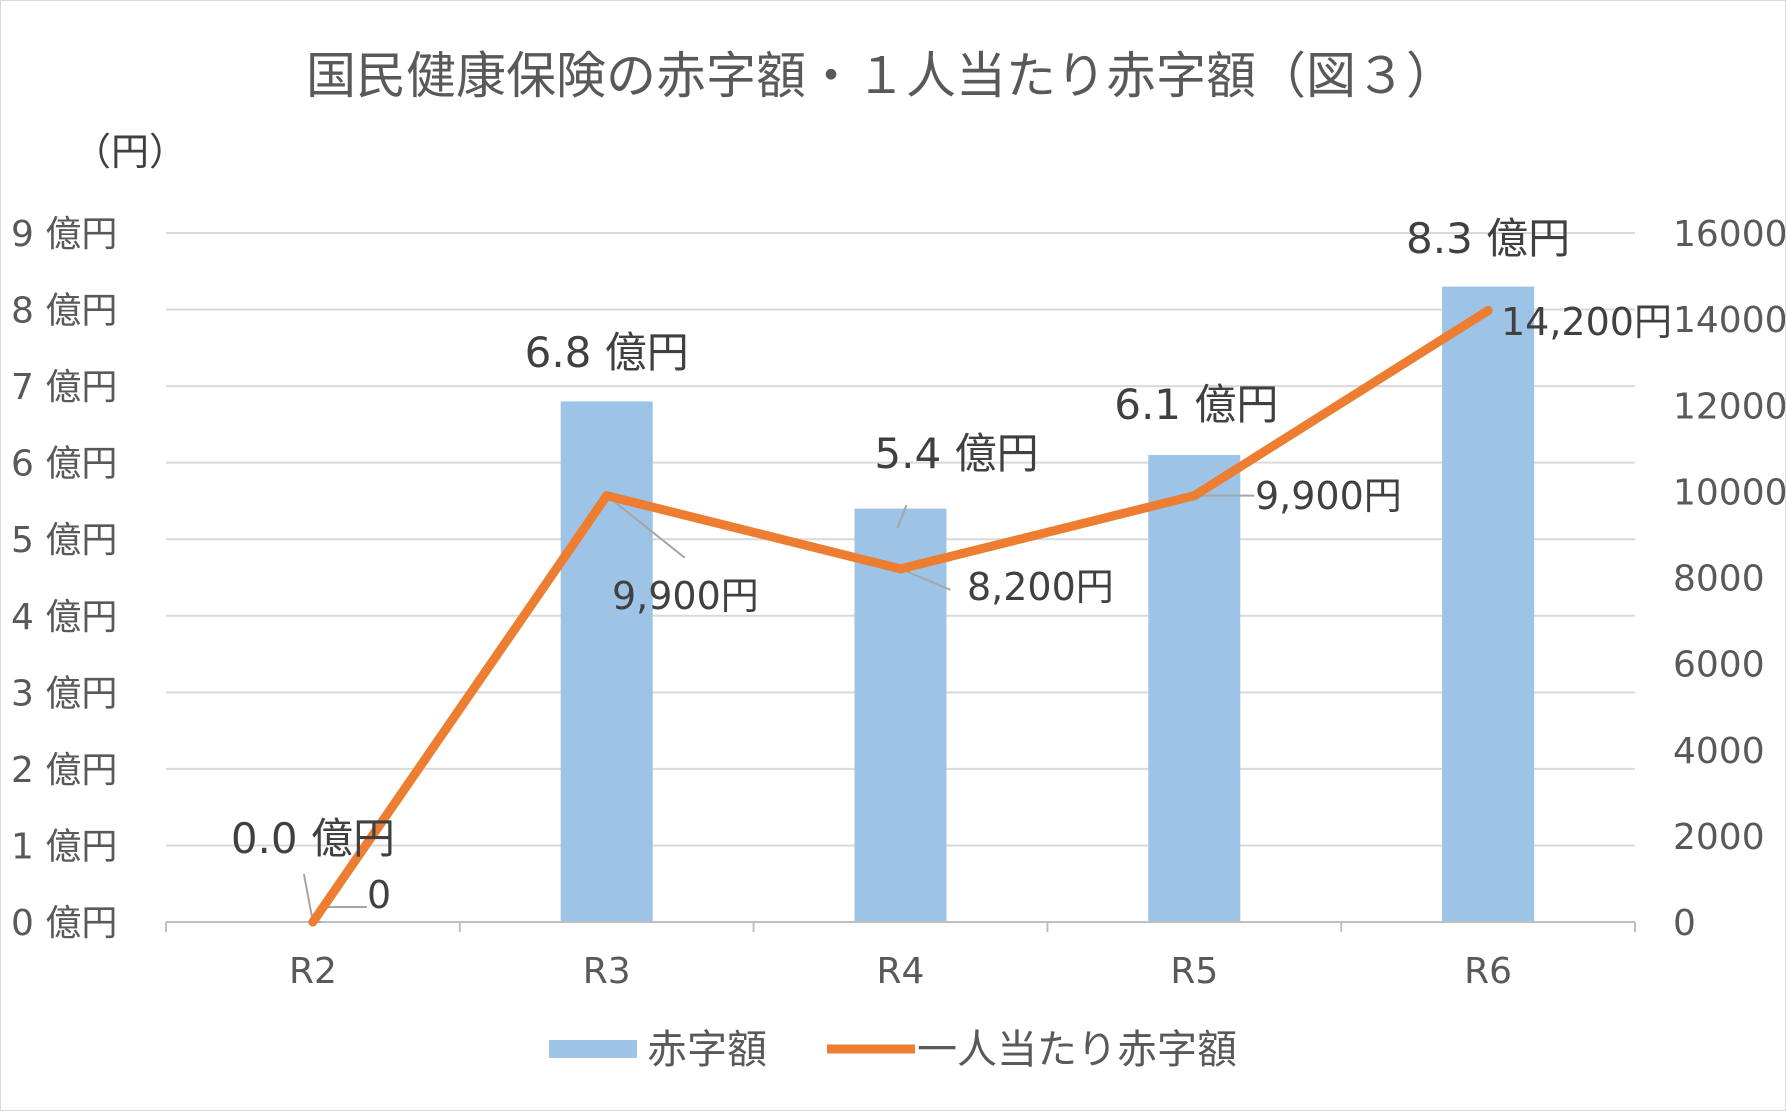 This screenshot has width=1786, height=1111. What do you see at coordinates (1488, 238) in the screenshot?
I see `bar-data-label: 8.3 億円` at bounding box center [1488, 238].